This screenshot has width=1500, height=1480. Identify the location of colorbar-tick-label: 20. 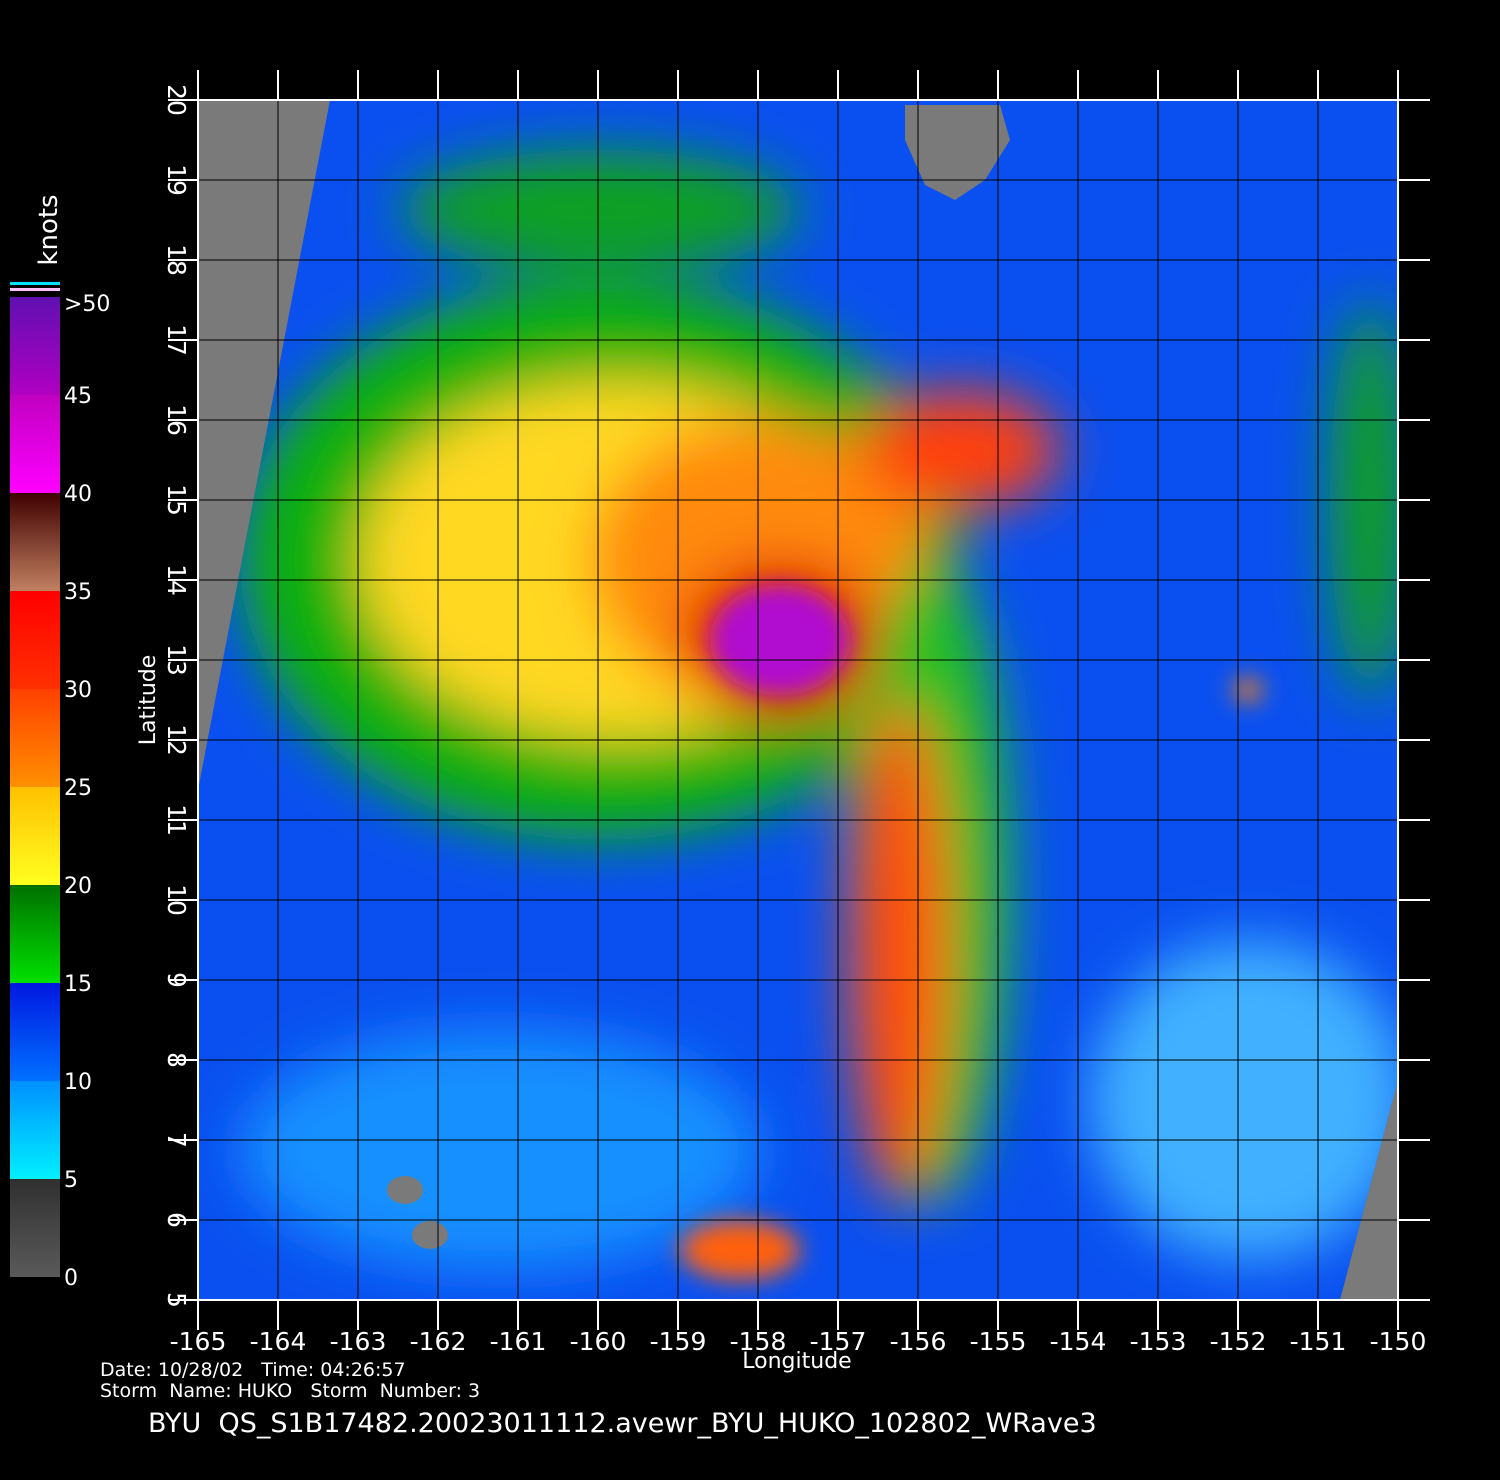
(78, 886).